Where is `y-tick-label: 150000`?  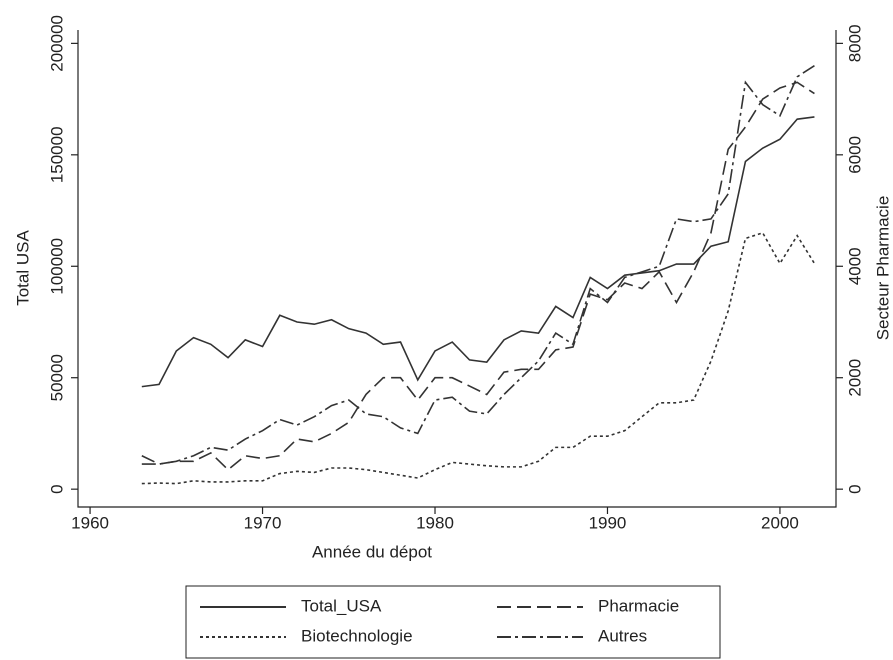
y-tick-label: 150000 is located at coordinates (56, 154).